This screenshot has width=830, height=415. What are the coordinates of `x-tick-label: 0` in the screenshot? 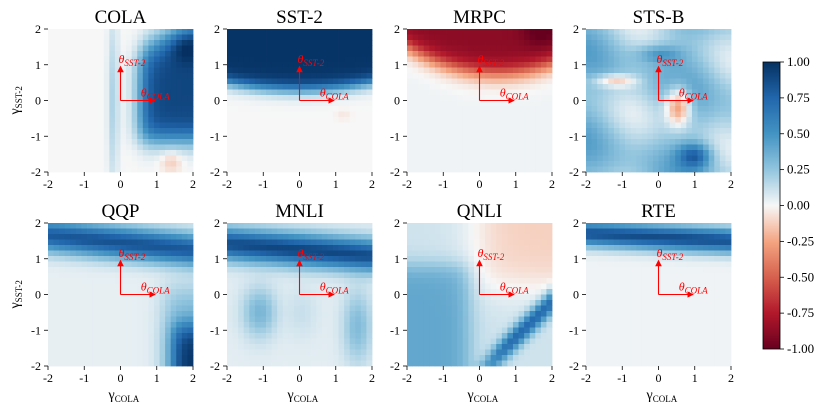 It's located at (659, 184).